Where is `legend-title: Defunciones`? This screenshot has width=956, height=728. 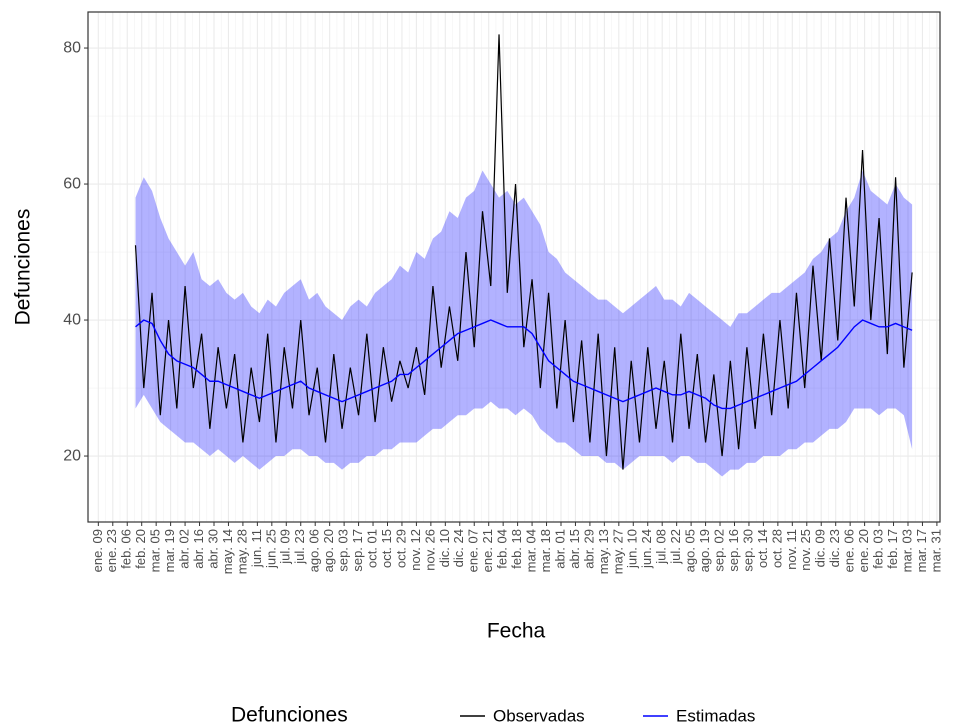
legend-title: Defunciones is located at coordinates (289, 715).